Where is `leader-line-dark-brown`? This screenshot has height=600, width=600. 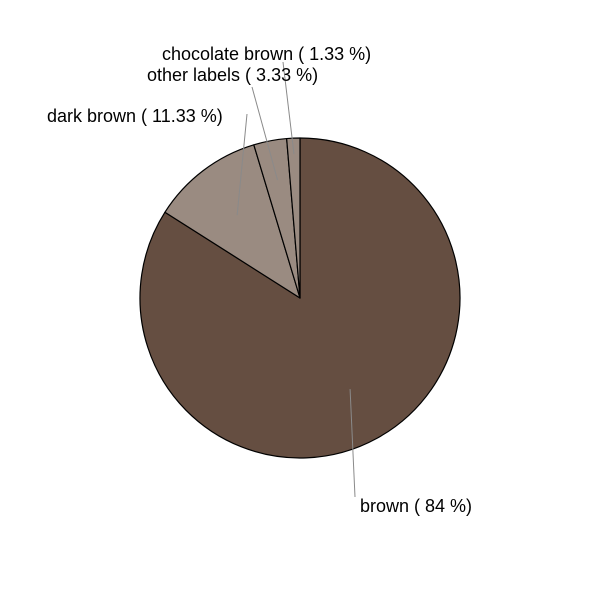
leader-line-dark-brown is located at coordinates (242, 164).